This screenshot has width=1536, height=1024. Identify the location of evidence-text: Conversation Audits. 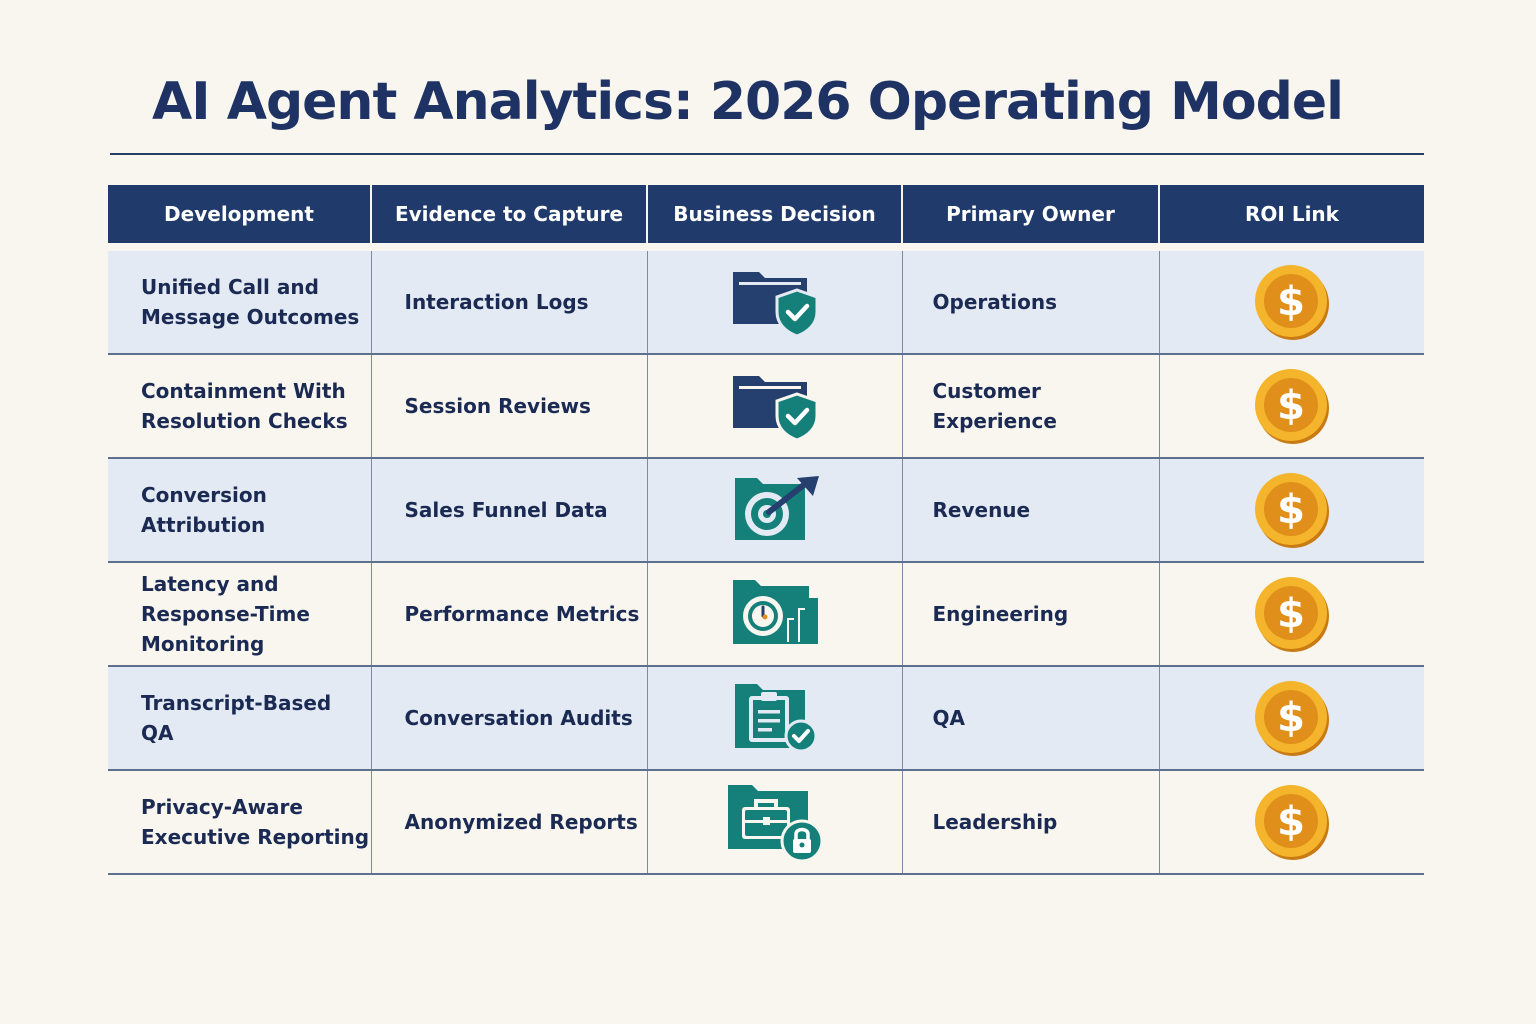
(518, 718).